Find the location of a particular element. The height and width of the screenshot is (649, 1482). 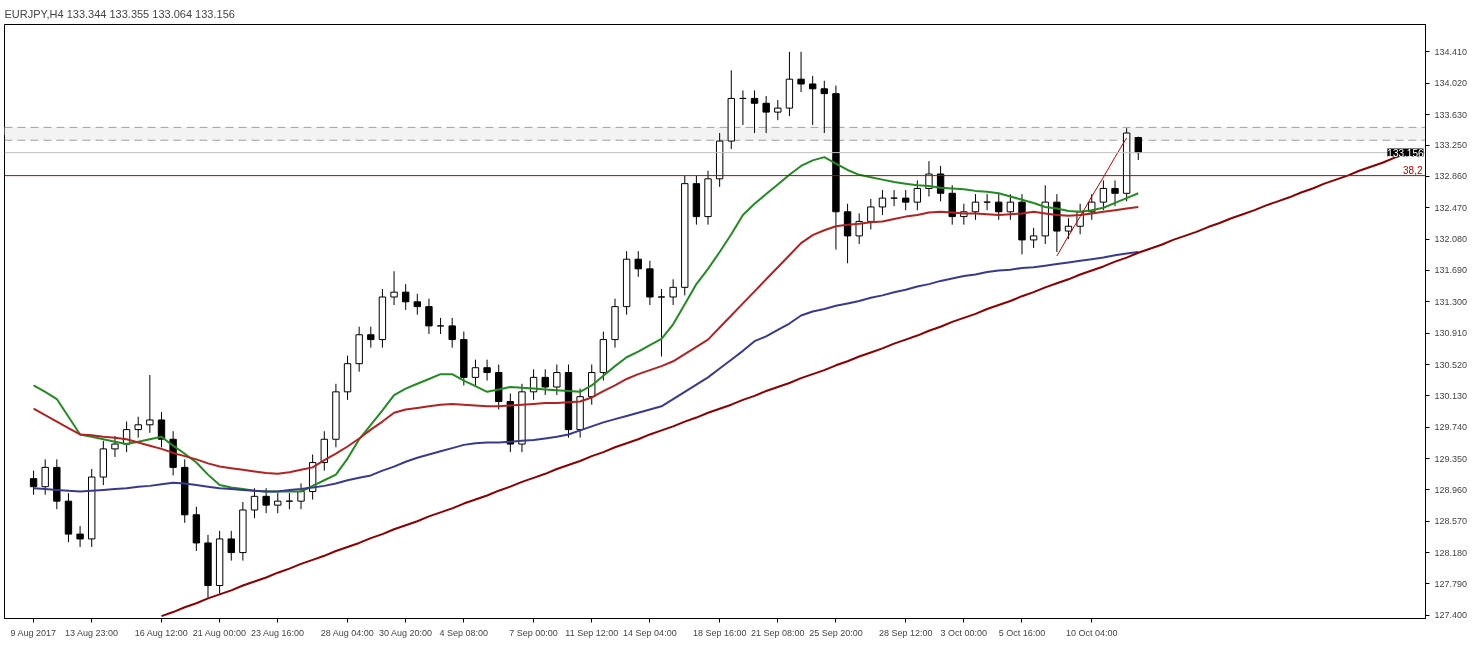

x-tick-label: 11 Sep 12:00 is located at coordinates (592, 632).